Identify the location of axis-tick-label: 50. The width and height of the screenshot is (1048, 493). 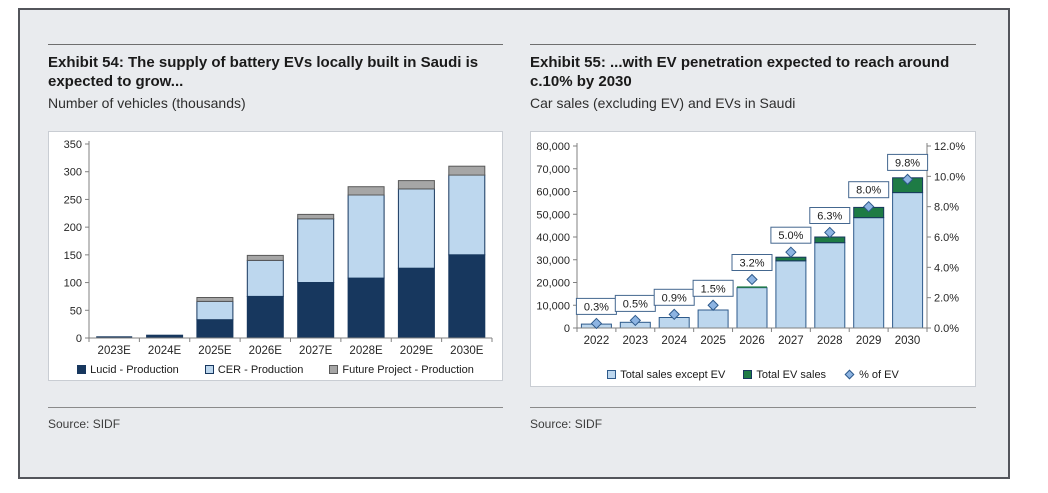
(76, 312).